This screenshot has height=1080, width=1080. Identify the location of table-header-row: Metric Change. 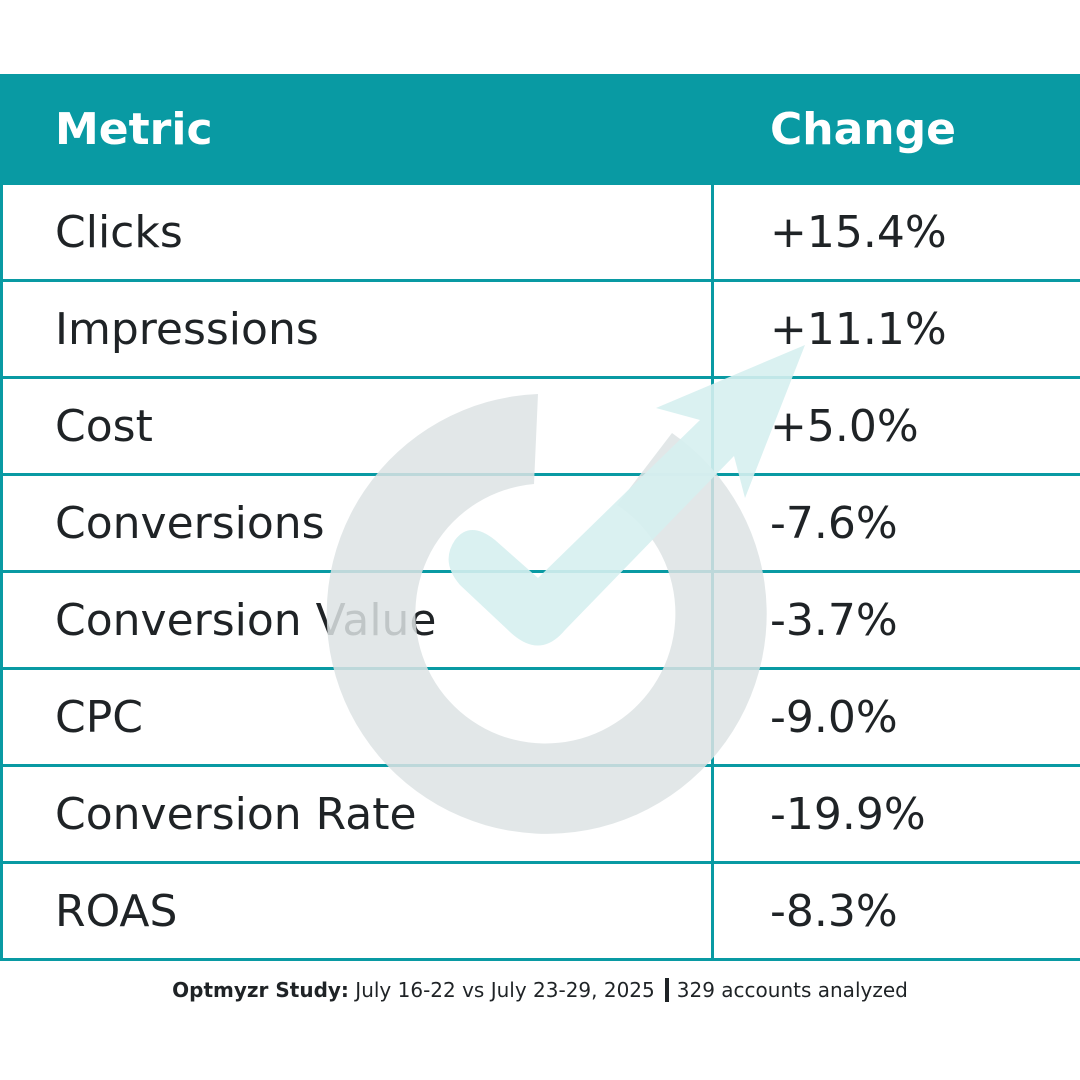
(540, 129).